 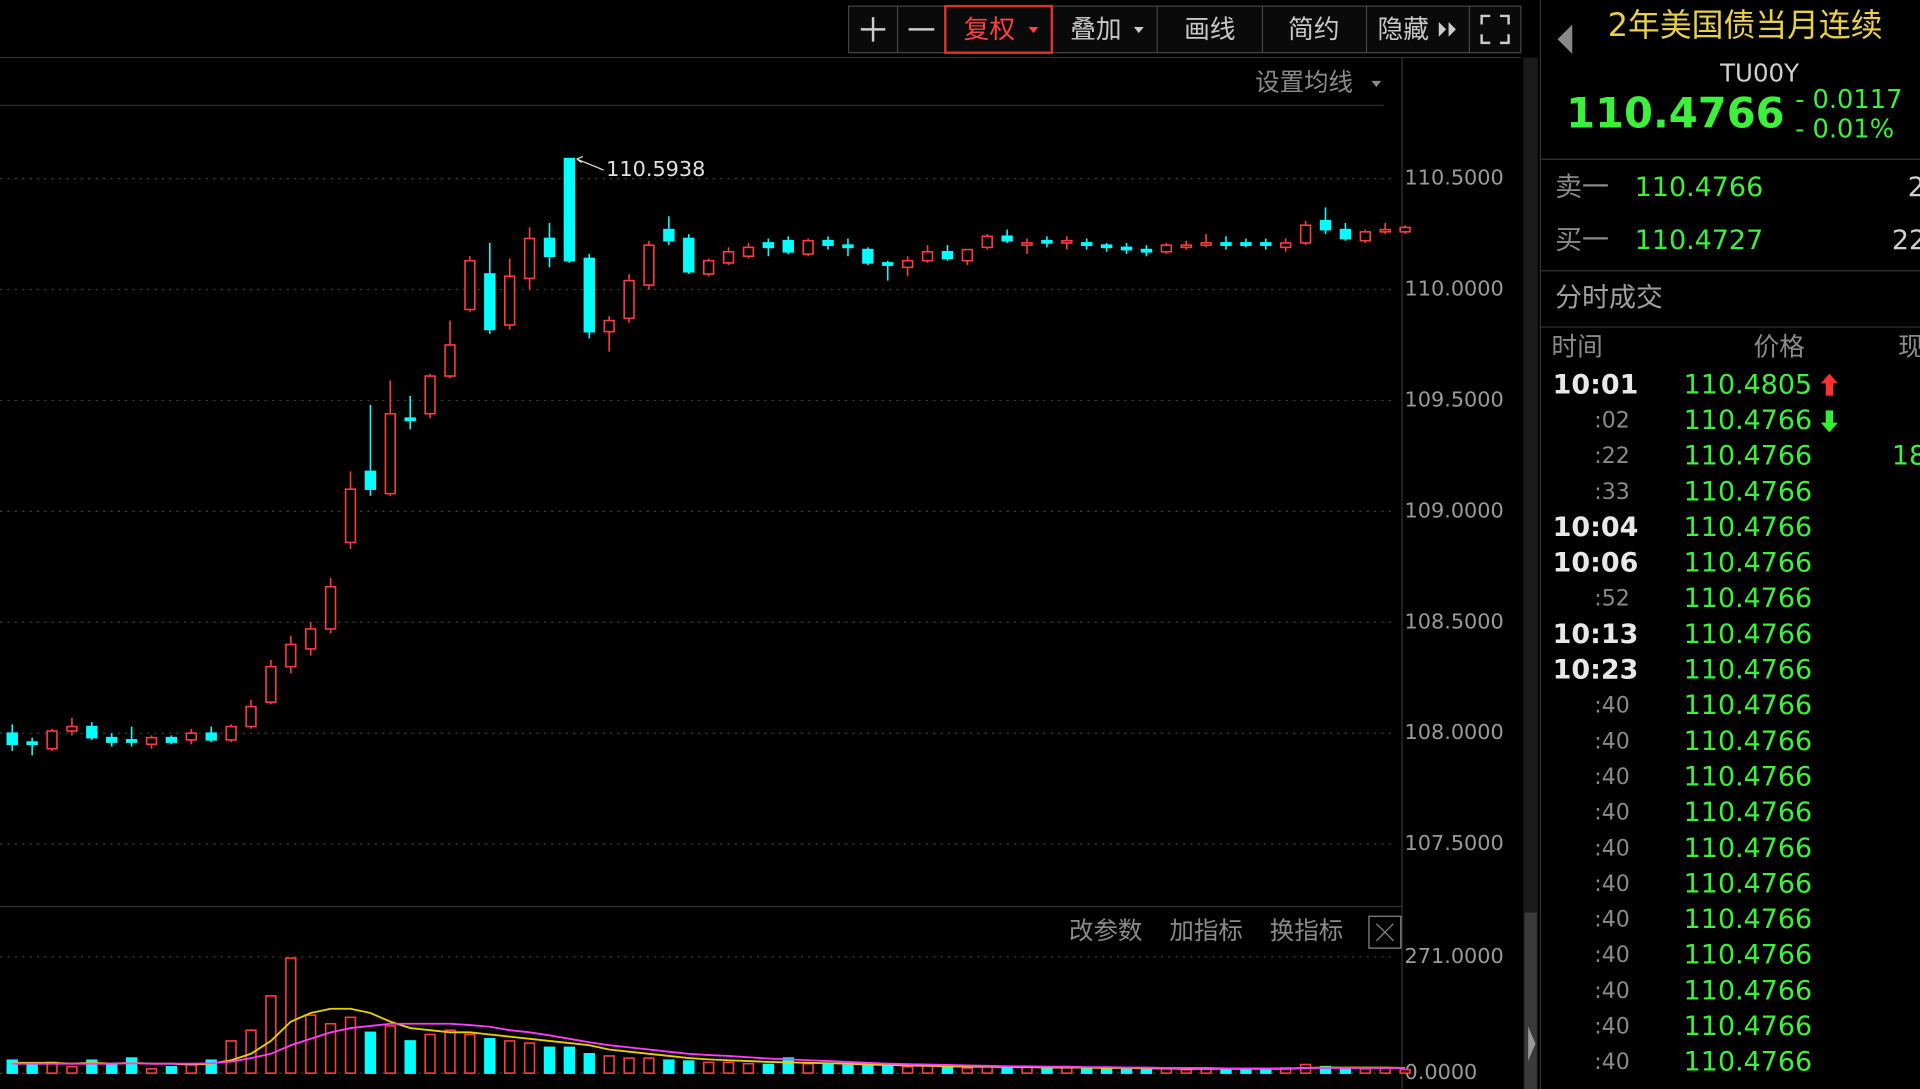 I want to click on bid-label: 买一, so click(x=1582, y=240).